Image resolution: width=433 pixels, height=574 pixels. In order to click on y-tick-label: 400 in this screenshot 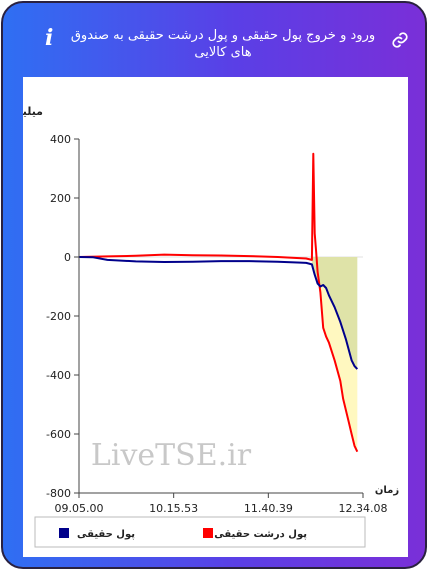, I will do `click(60, 139)`.